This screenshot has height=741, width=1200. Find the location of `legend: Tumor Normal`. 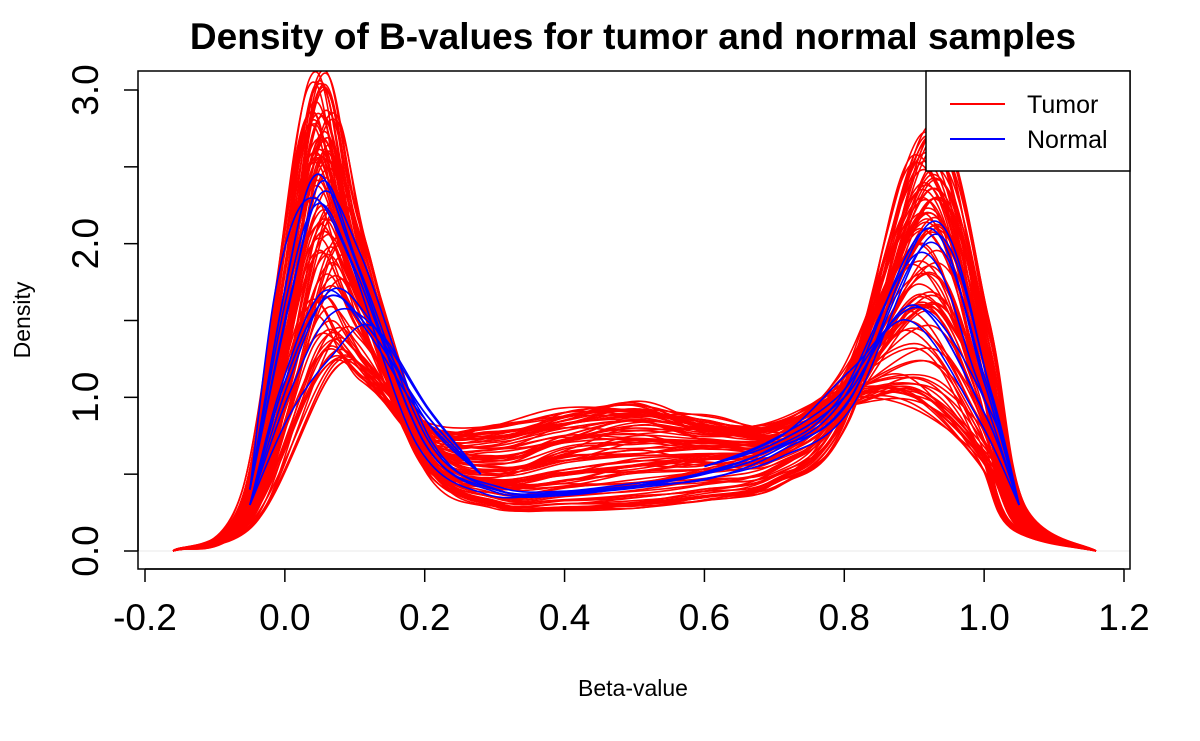

legend: Tumor Normal is located at coordinates (1028, 121).